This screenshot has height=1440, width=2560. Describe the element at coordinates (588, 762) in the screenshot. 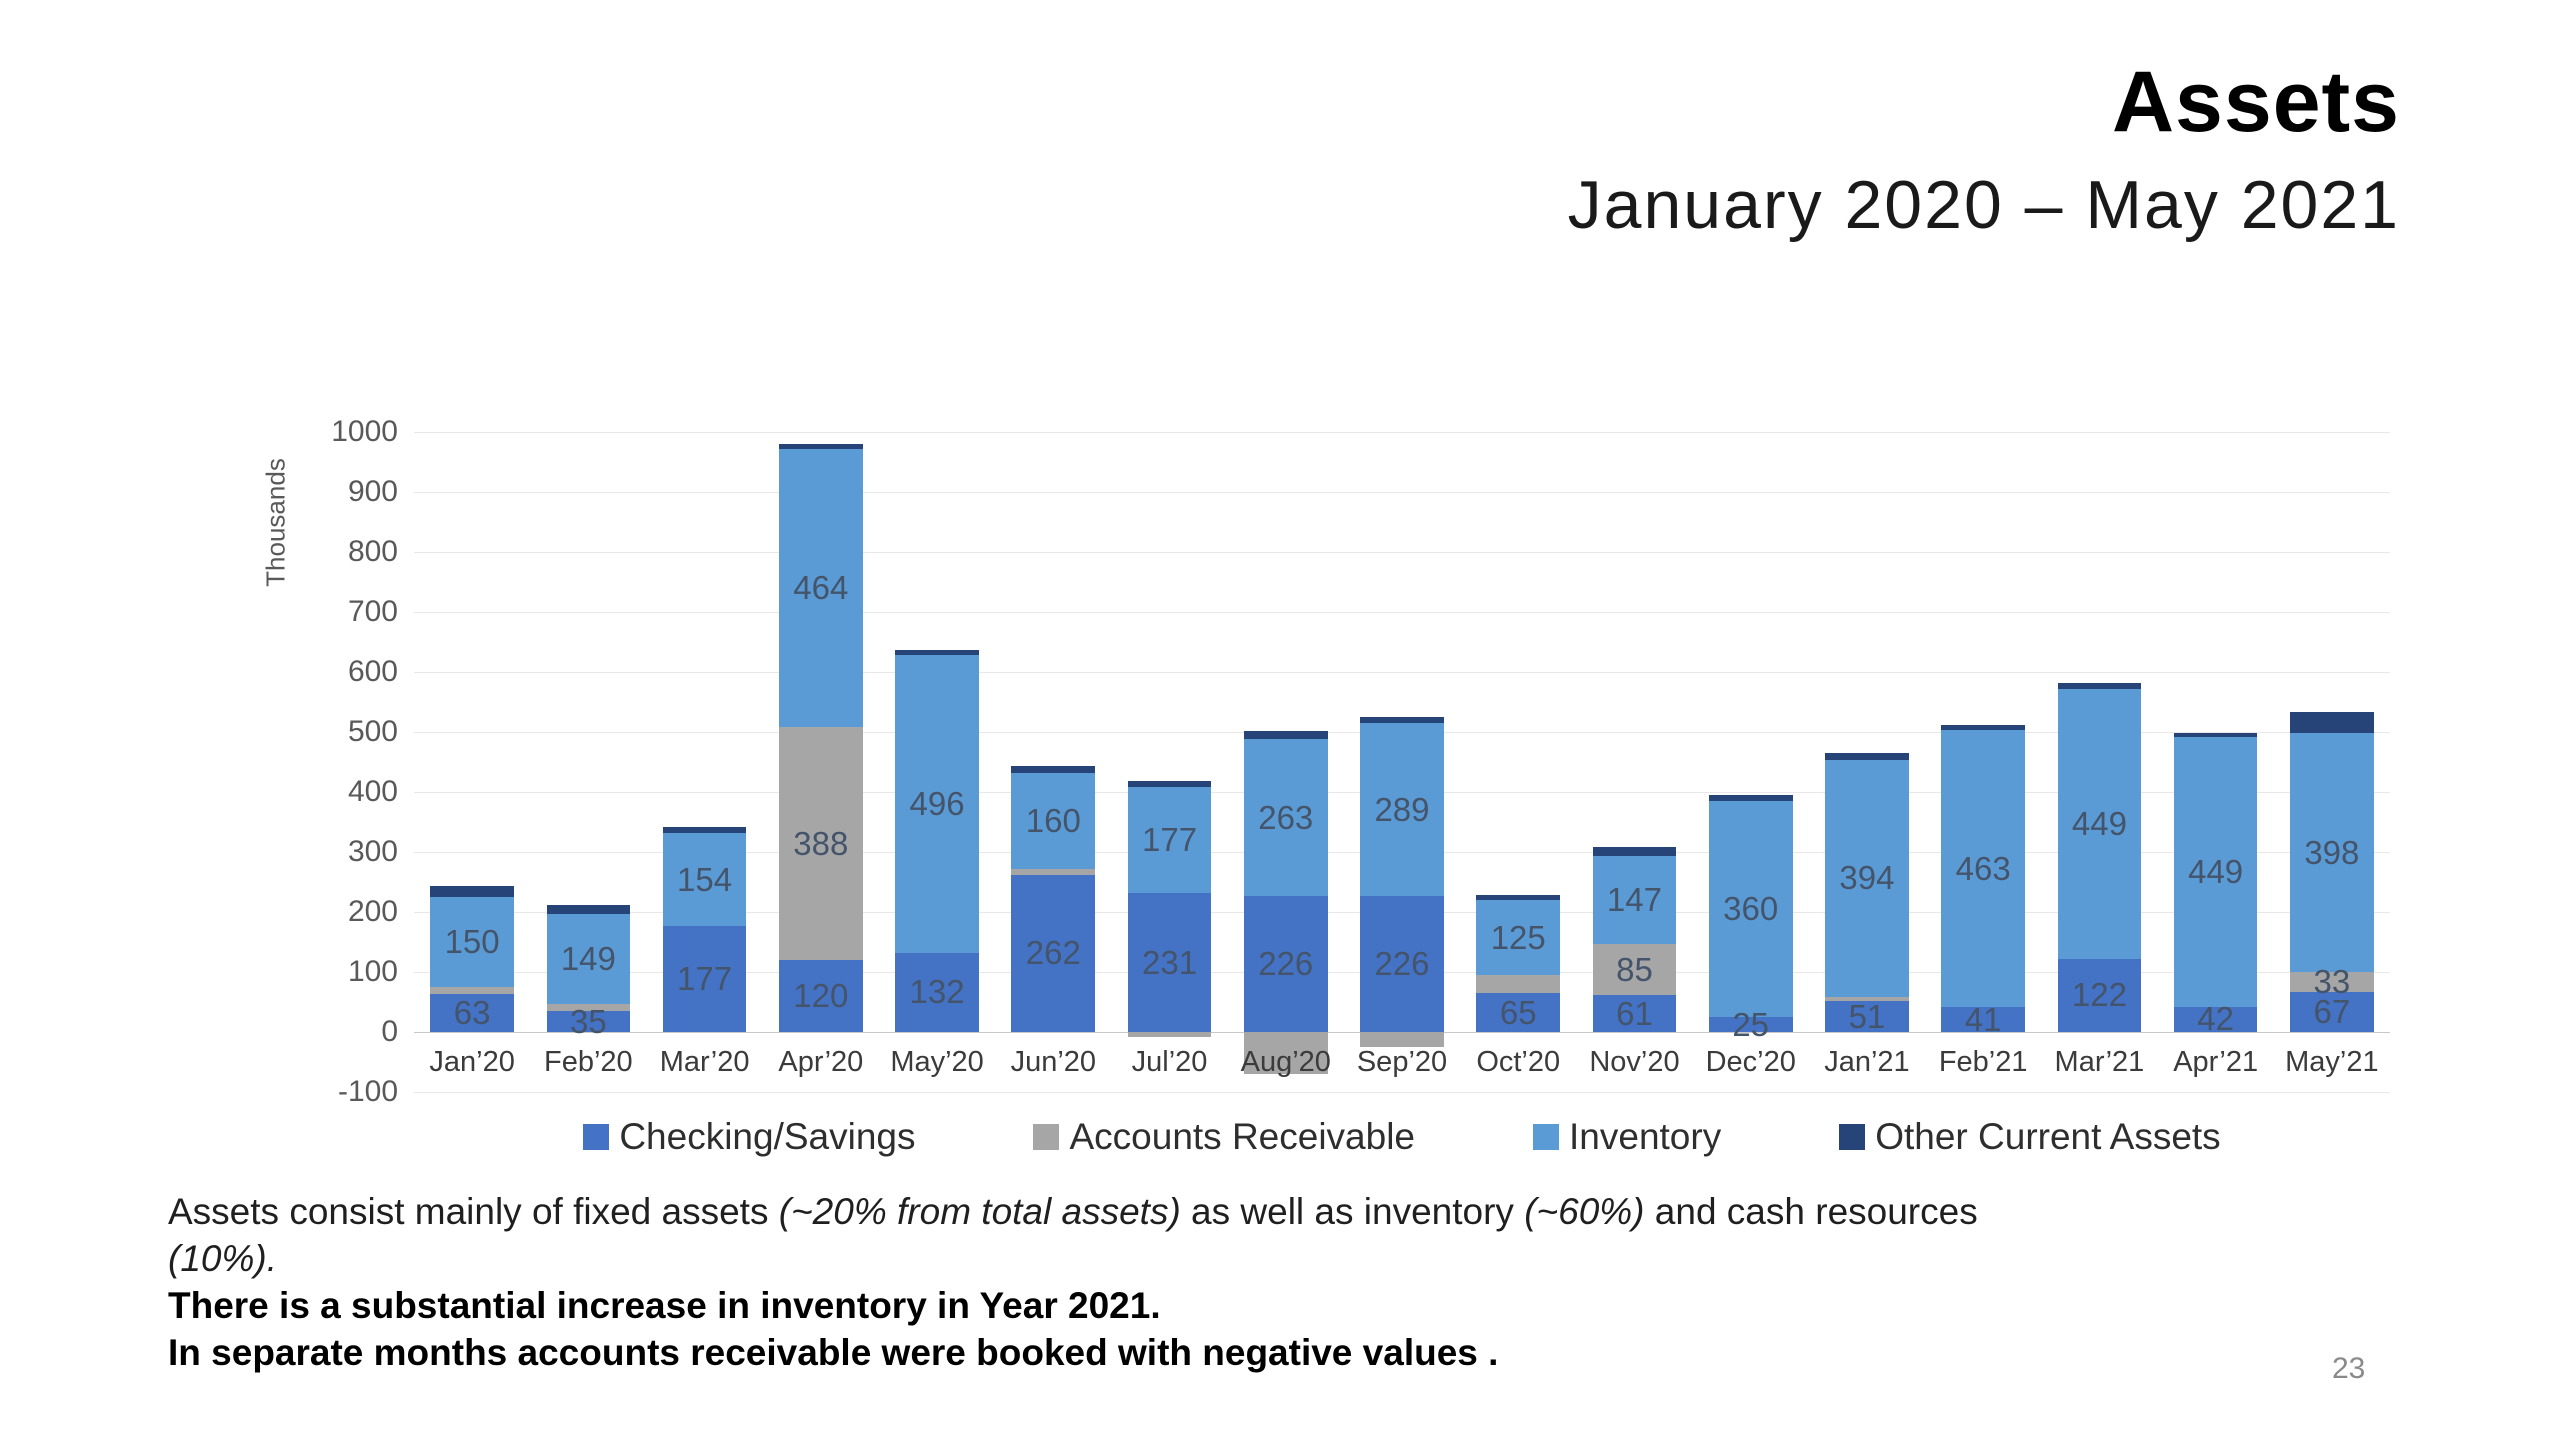

I see `bar-group: 35 149 Feb’20` at that location.